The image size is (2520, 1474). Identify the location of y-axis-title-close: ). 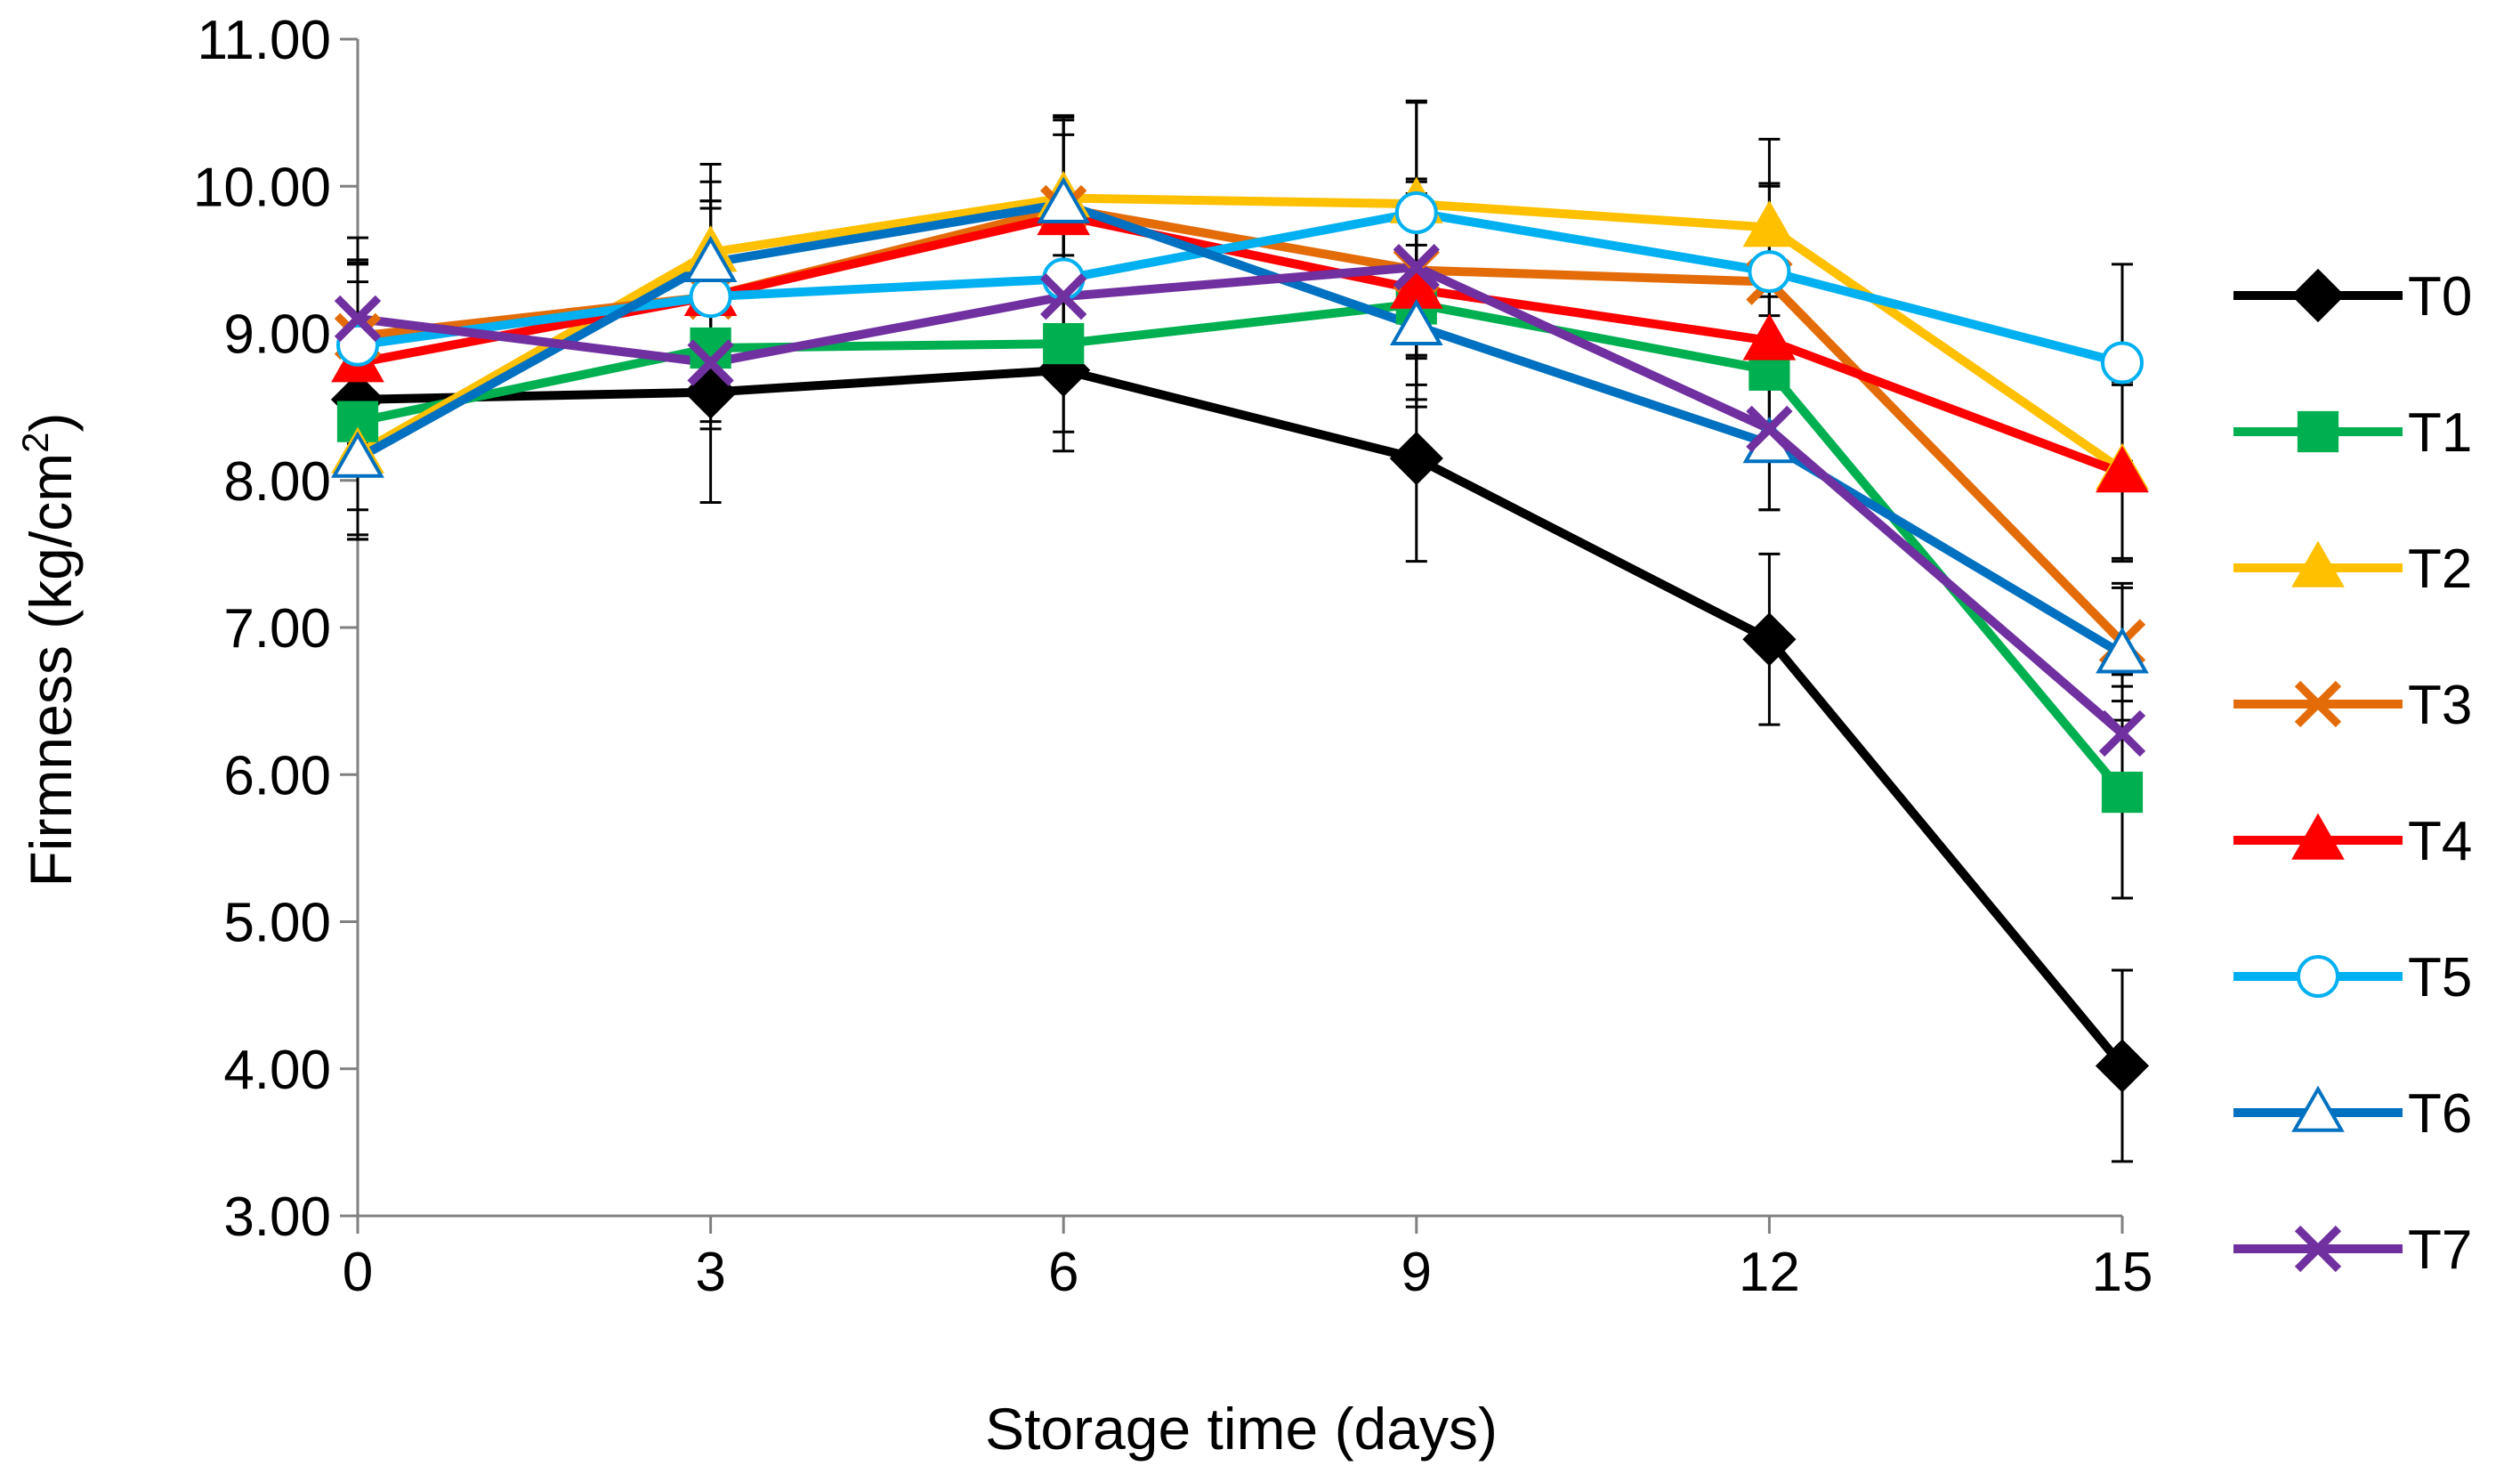
(51, 422).